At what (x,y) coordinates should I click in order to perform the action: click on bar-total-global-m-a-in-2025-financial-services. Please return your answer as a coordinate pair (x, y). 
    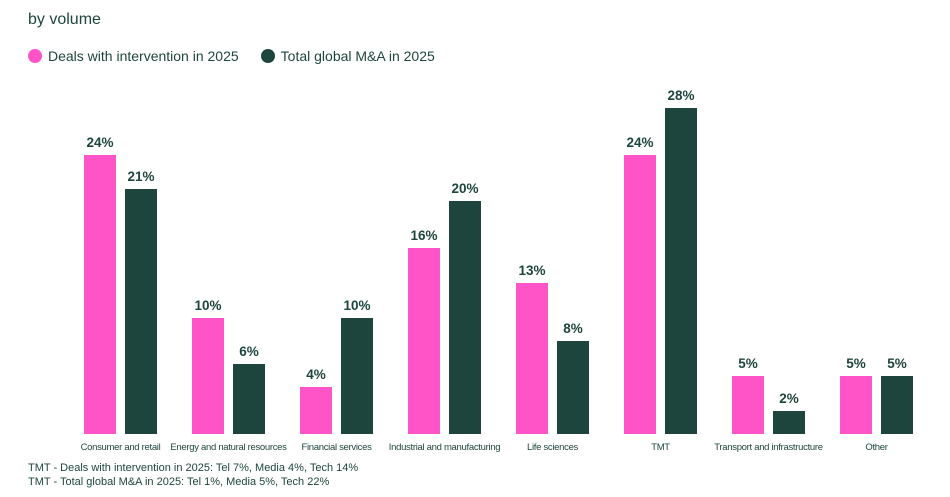
    Looking at the image, I should click on (357, 376).